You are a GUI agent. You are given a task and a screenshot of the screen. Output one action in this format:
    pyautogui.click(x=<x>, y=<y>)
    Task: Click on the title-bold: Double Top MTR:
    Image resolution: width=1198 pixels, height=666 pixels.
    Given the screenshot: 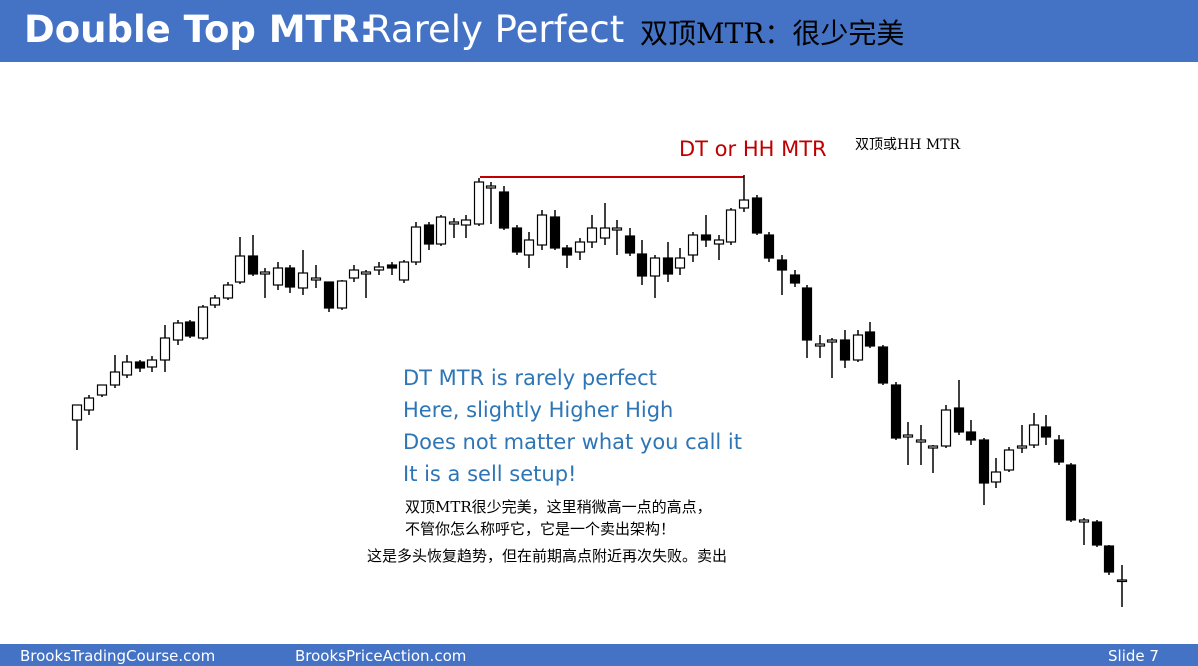 What is the action you would take?
    pyautogui.click(x=199, y=29)
    